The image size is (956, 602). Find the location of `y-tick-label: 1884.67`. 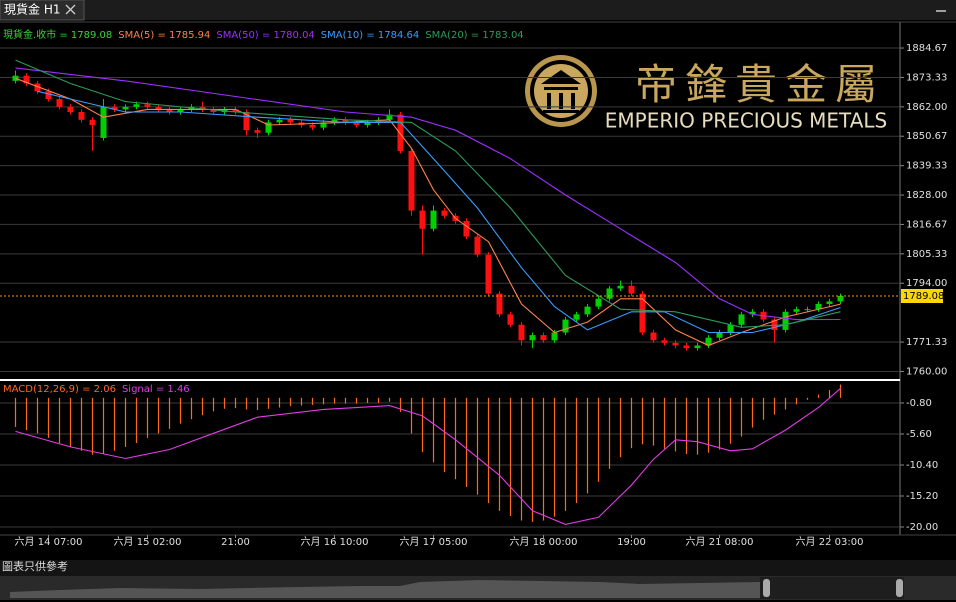

y-tick-label: 1884.67 is located at coordinates (926, 48).